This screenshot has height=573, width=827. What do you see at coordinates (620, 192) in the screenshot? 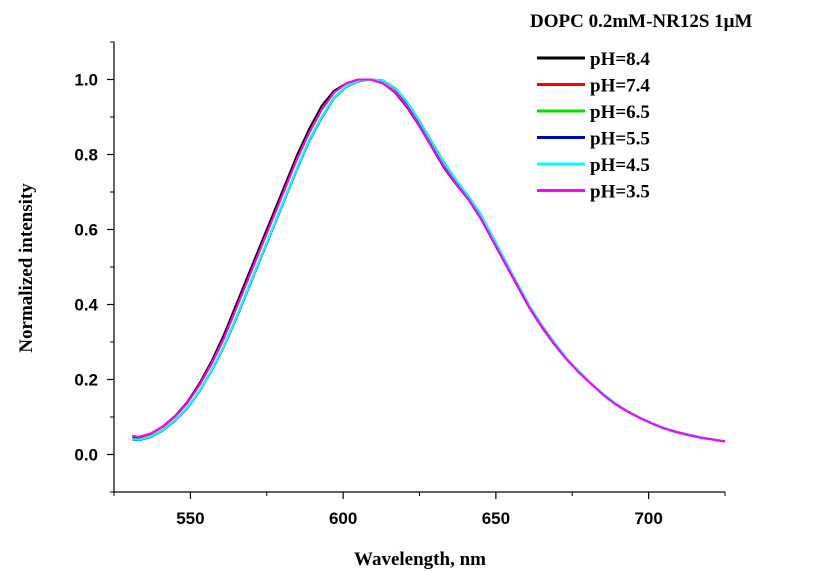
I see `legend-label: pH=3.5` at bounding box center [620, 192].